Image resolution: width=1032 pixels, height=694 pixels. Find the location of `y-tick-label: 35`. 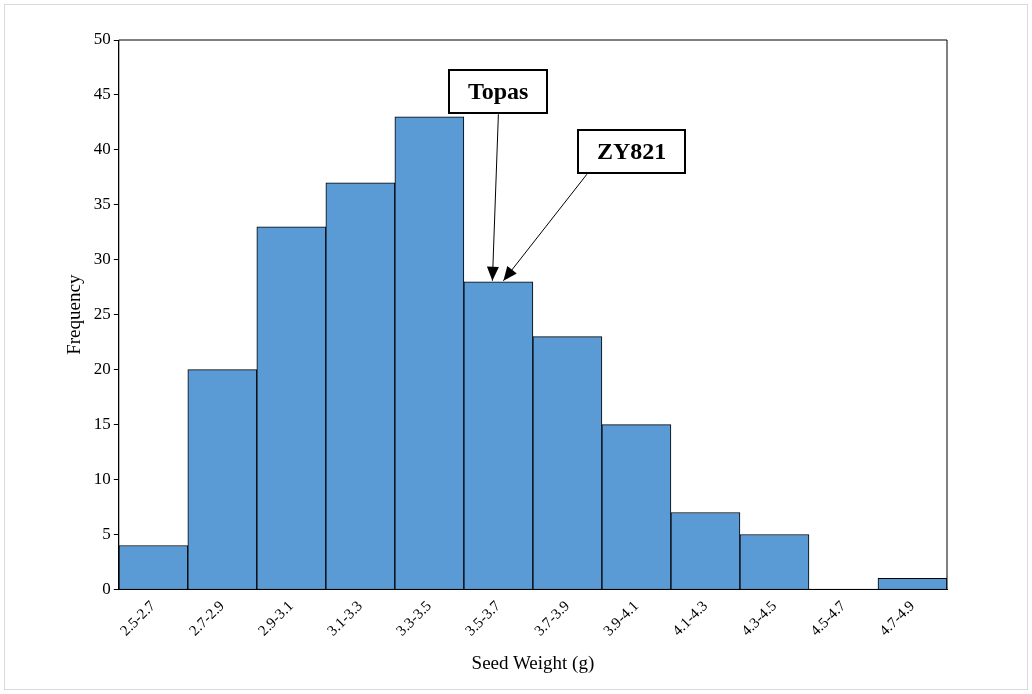

y-tick-label: 35 is located at coordinates (102, 204).